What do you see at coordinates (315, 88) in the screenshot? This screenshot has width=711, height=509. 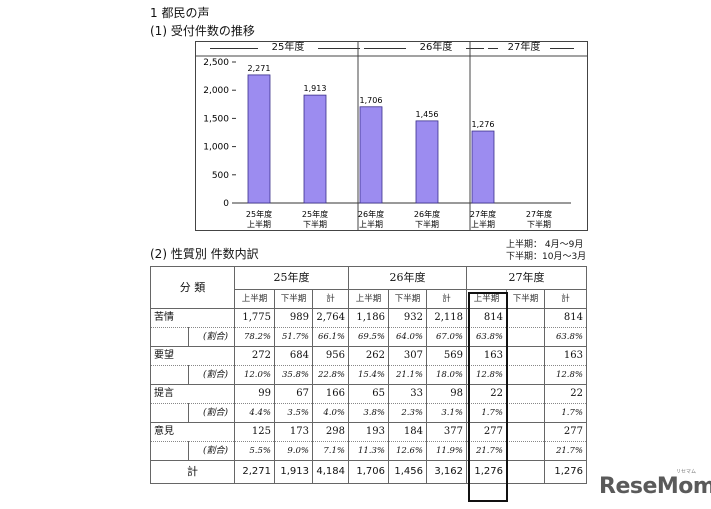 I see `bar-value-label: 1,913` at bounding box center [315, 88].